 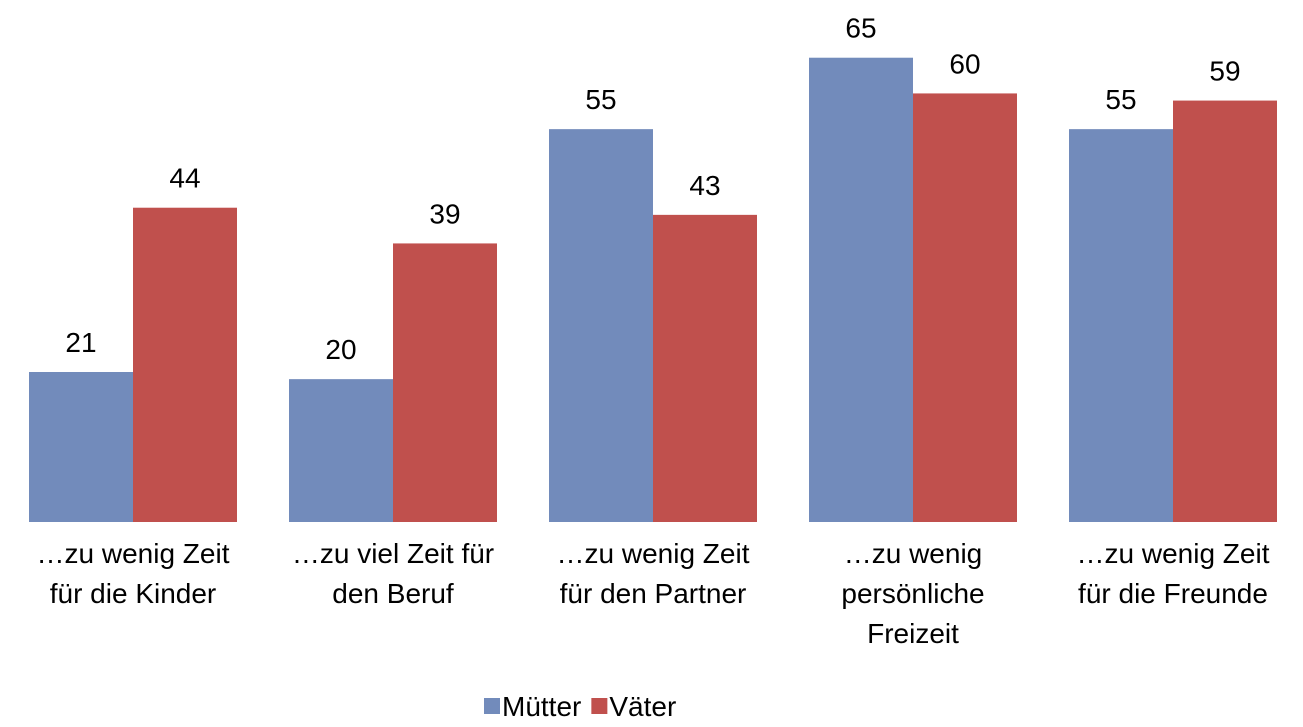 I want to click on data-label: 60, so click(x=964, y=63).